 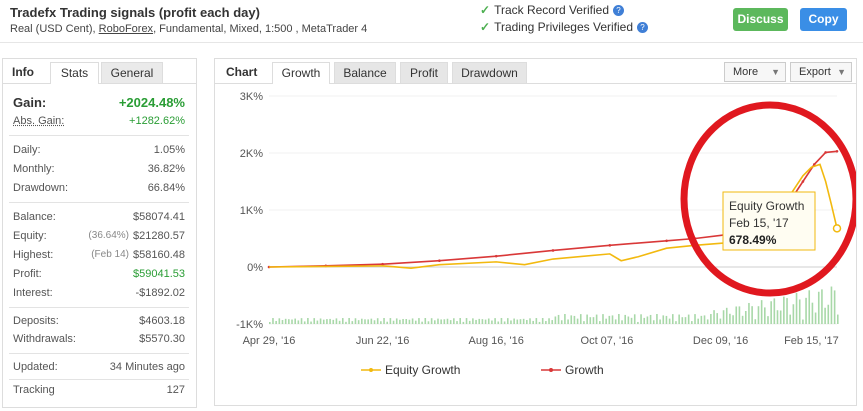 I want to click on x-tick-label: Jun 22, '16, so click(x=382, y=341).